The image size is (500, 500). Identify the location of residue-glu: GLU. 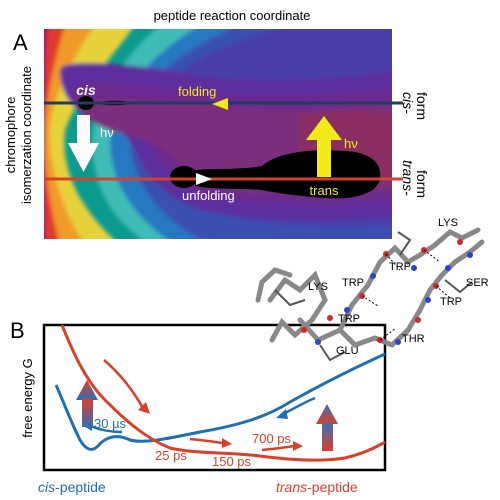
(347, 351).